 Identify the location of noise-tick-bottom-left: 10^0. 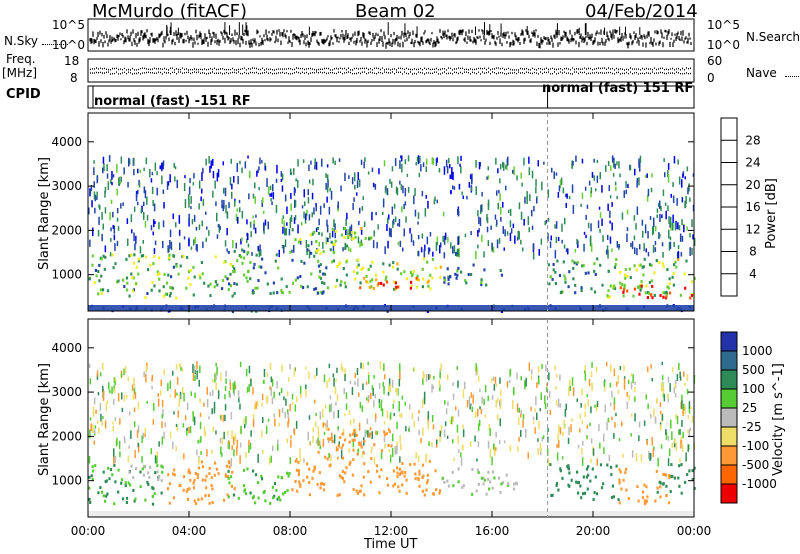
(68, 45).